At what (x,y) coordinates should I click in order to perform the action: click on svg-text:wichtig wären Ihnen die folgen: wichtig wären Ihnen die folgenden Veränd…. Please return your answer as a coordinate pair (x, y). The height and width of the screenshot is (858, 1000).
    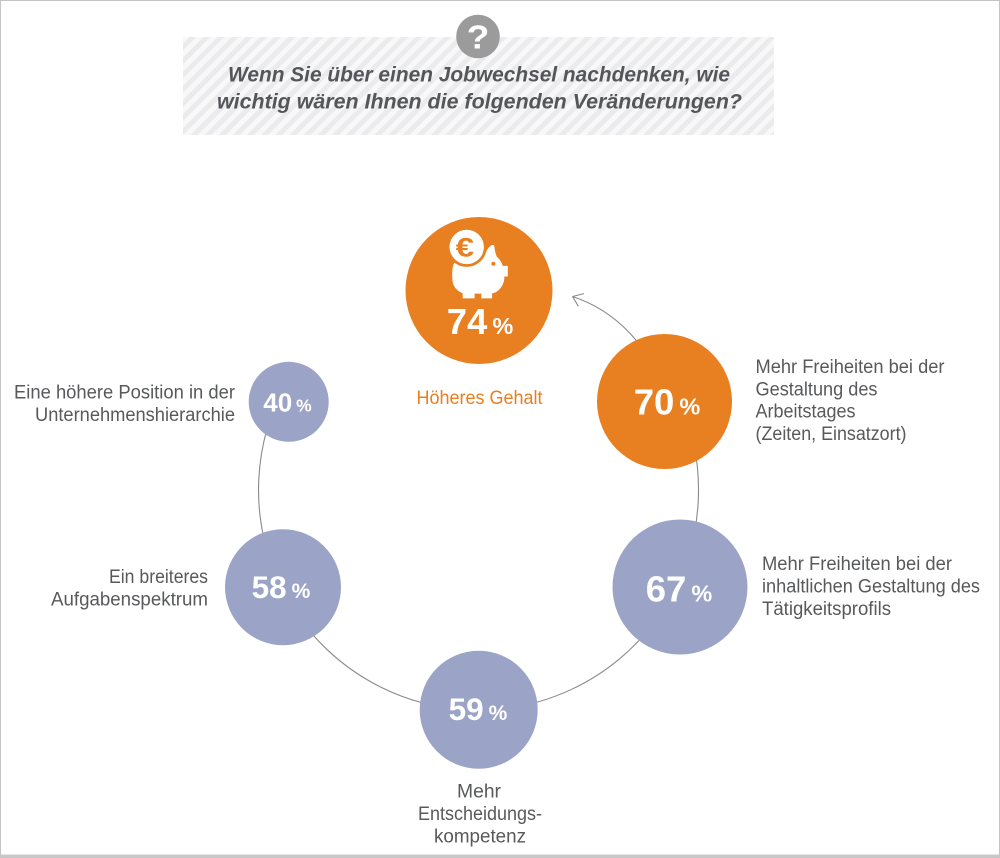
    Looking at the image, I should click on (479, 102).